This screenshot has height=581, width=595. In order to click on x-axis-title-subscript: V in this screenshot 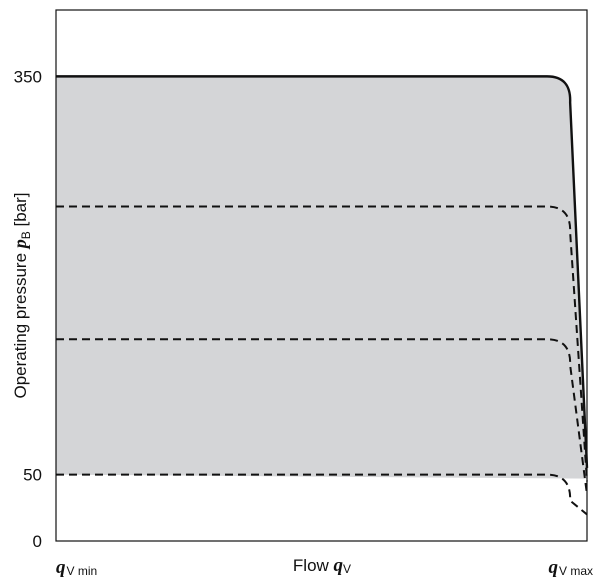, I will do `click(347, 569)`.